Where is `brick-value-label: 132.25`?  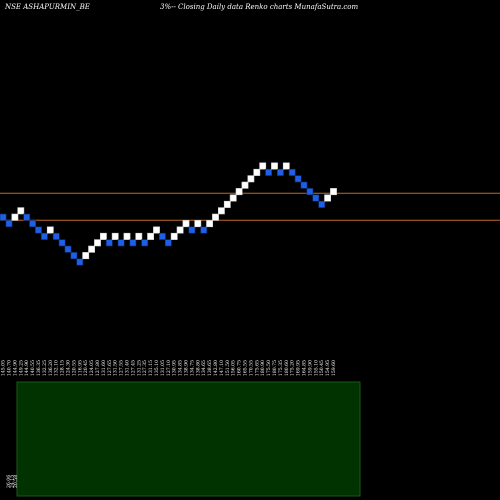 brick-value-label: 132.25 is located at coordinates (45, 368).